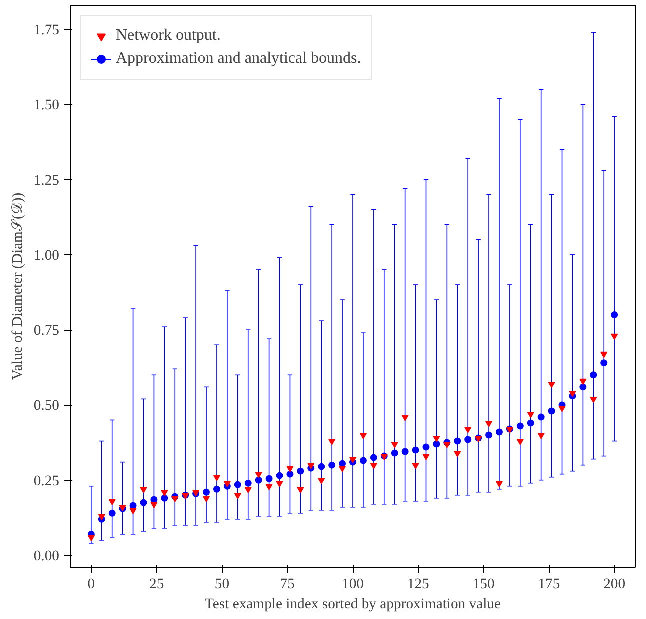  Describe the element at coordinates (222, 584) in the screenshot. I see `x-tick-label: 50` at that location.